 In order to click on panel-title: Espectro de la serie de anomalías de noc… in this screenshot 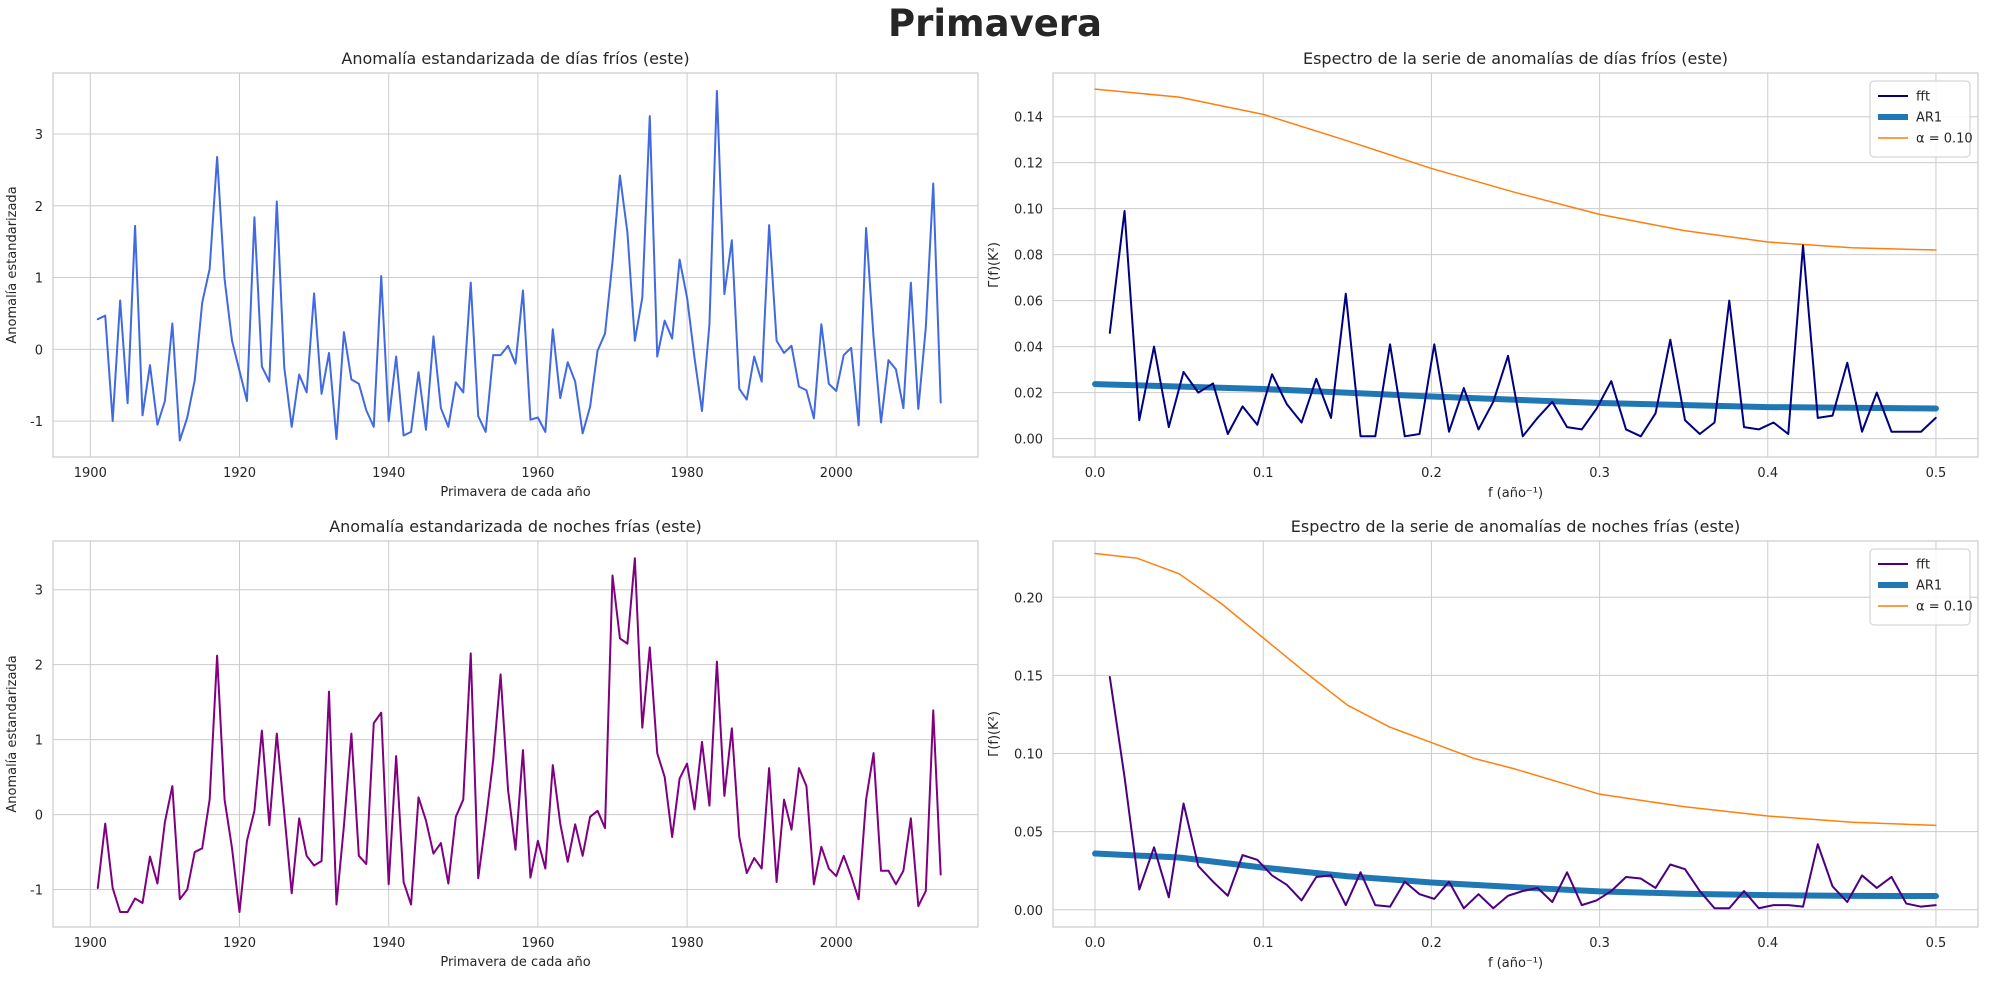, I will do `click(1515, 526)`.